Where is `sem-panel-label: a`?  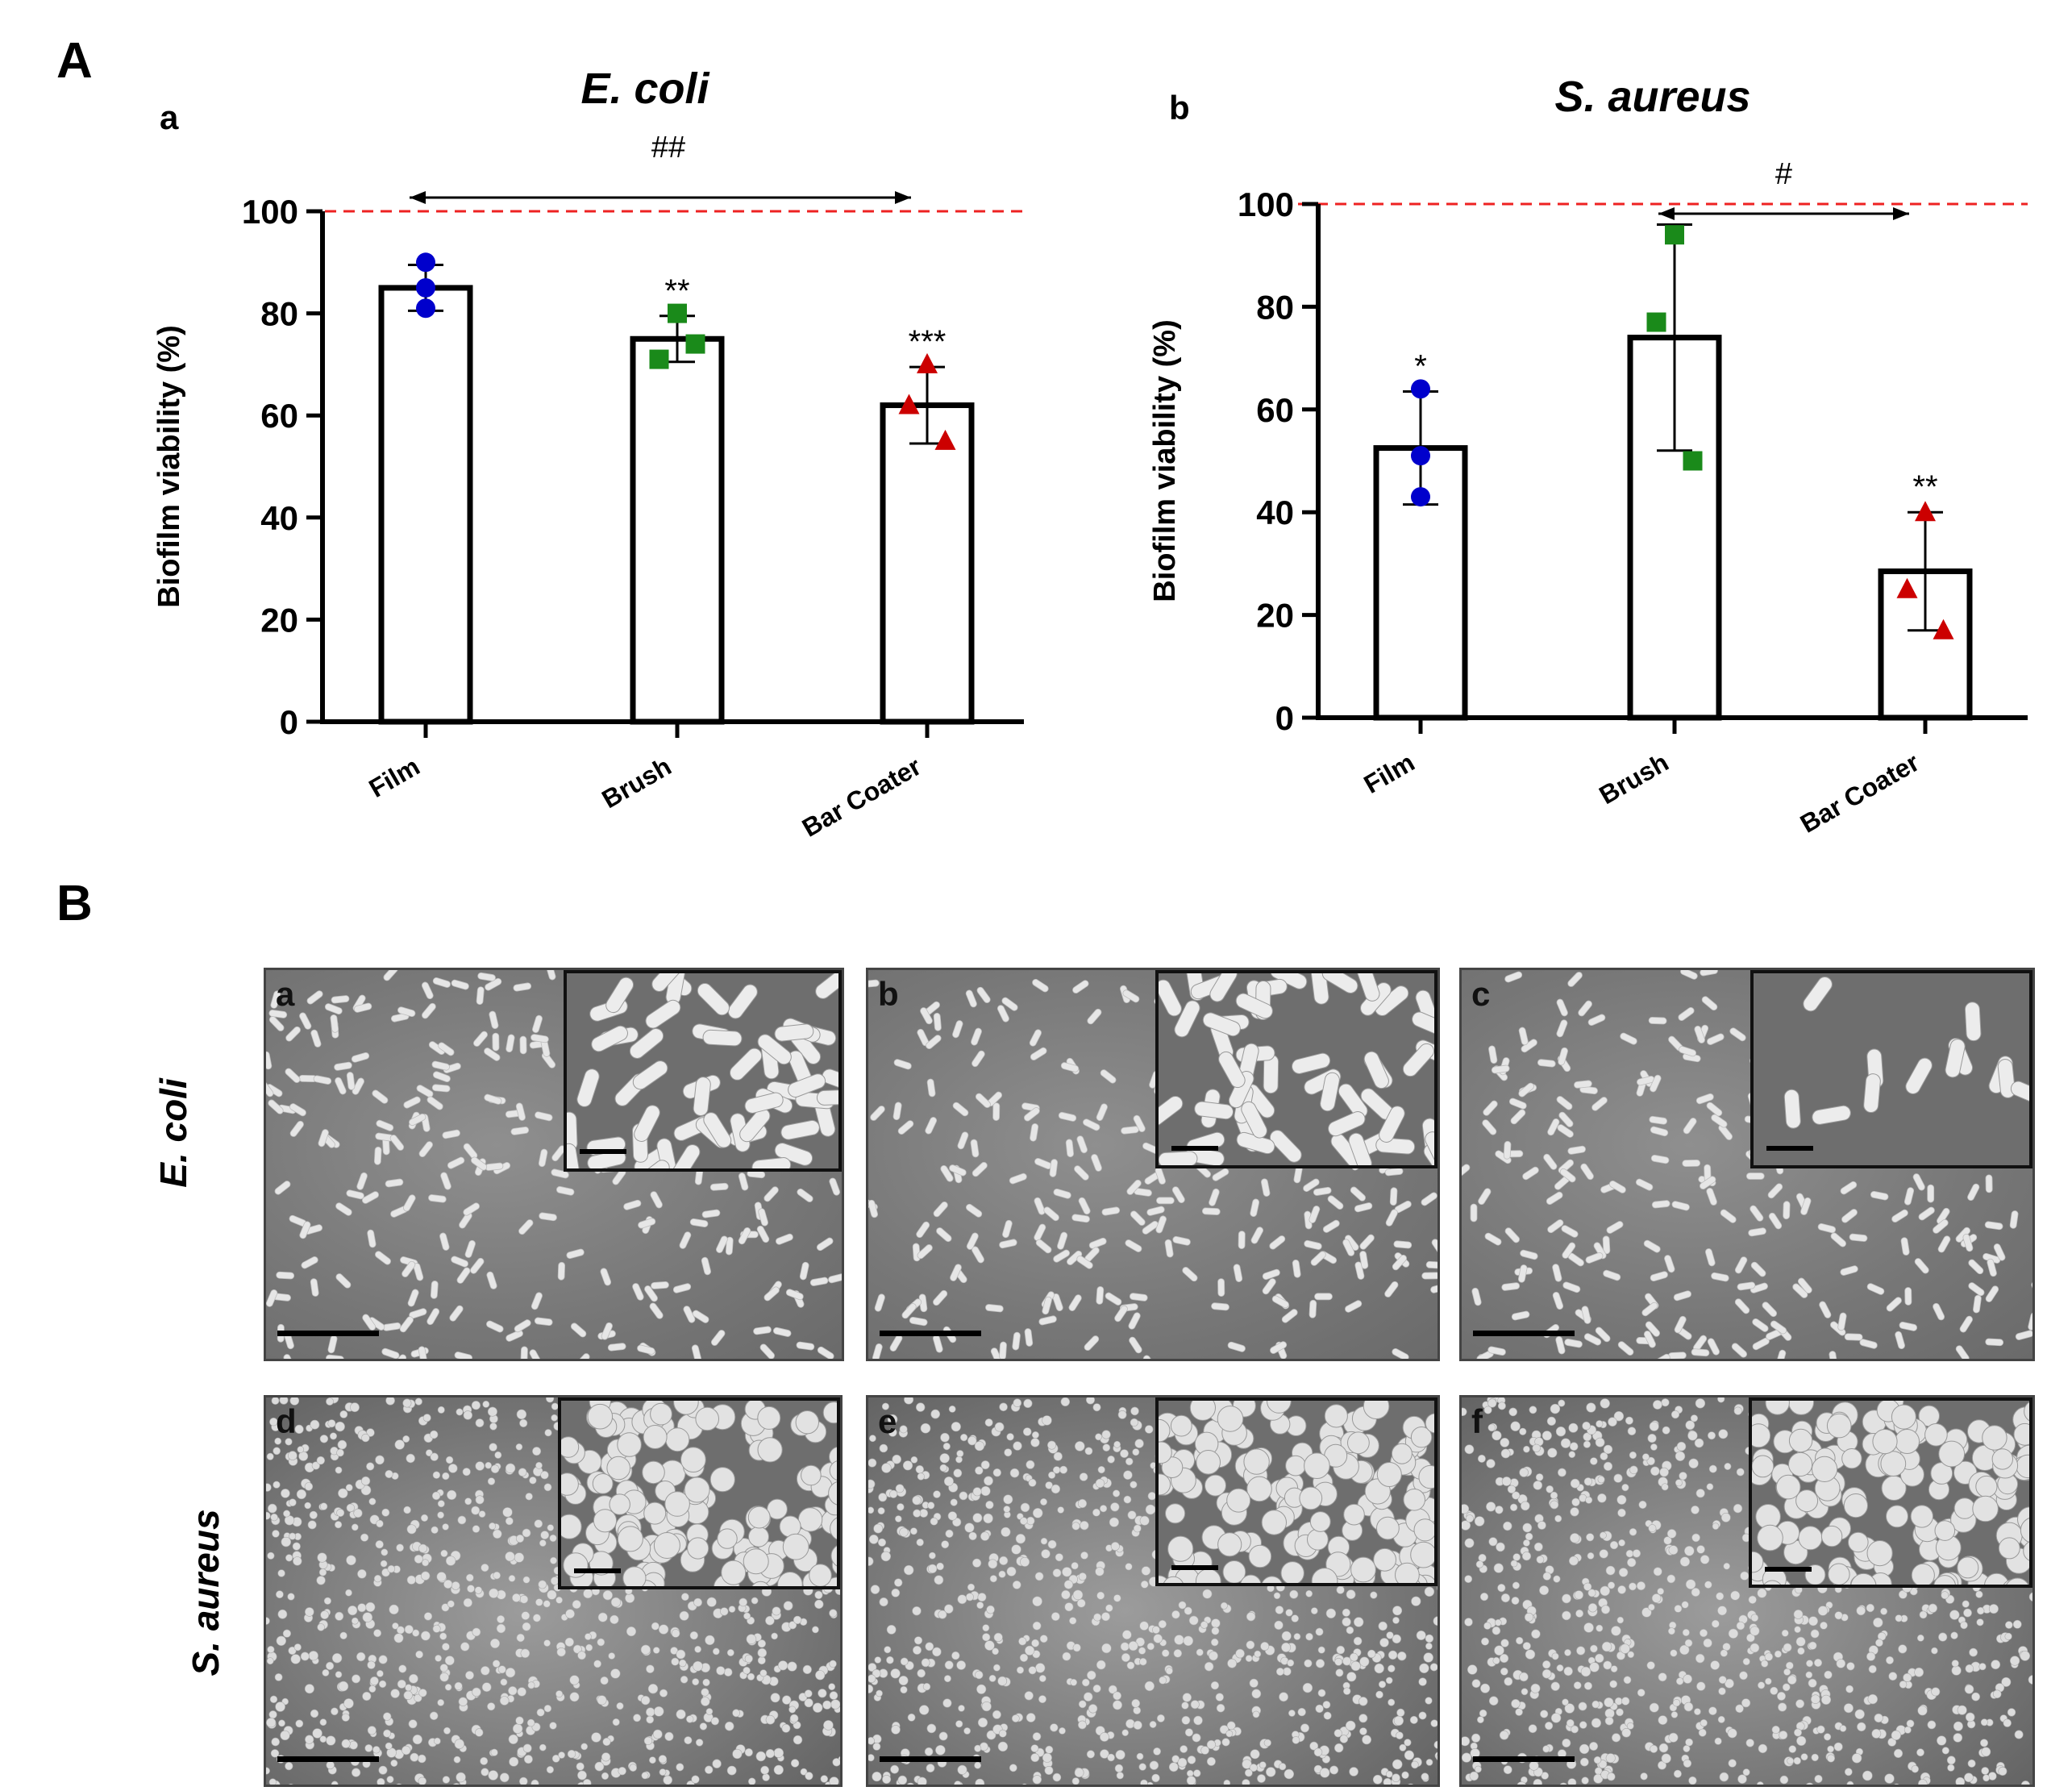
sem-panel-label: a is located at coordinates (285, 994).